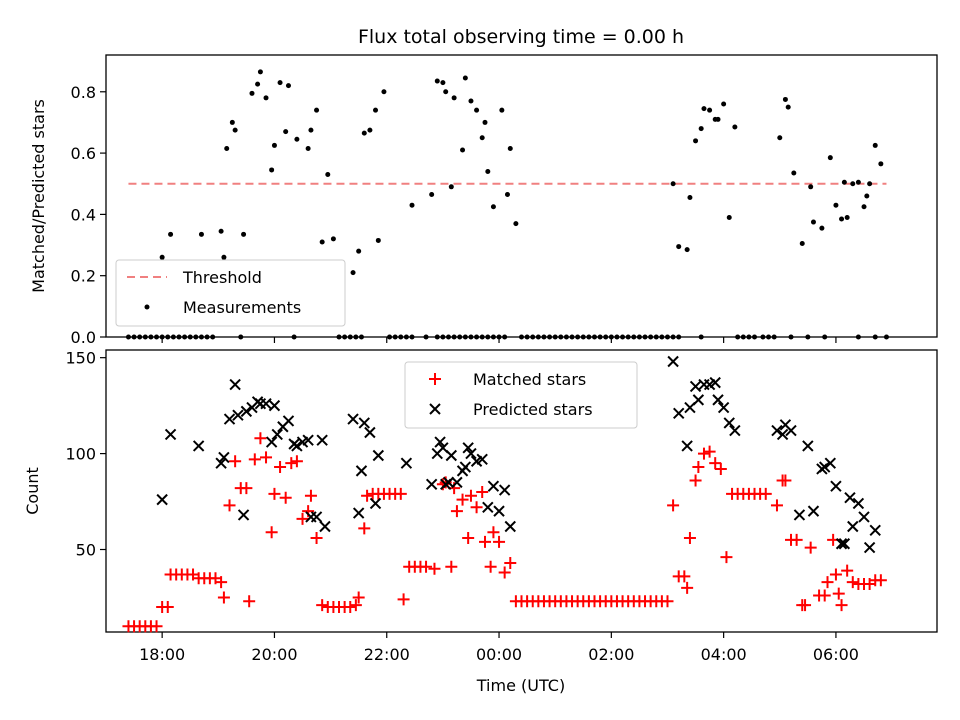 The image size is (960, 720). What do you see at coordinates (86, 550) in the screenshot?
I see `count-y-tick-label: 50` at bounding box center [86, 550].